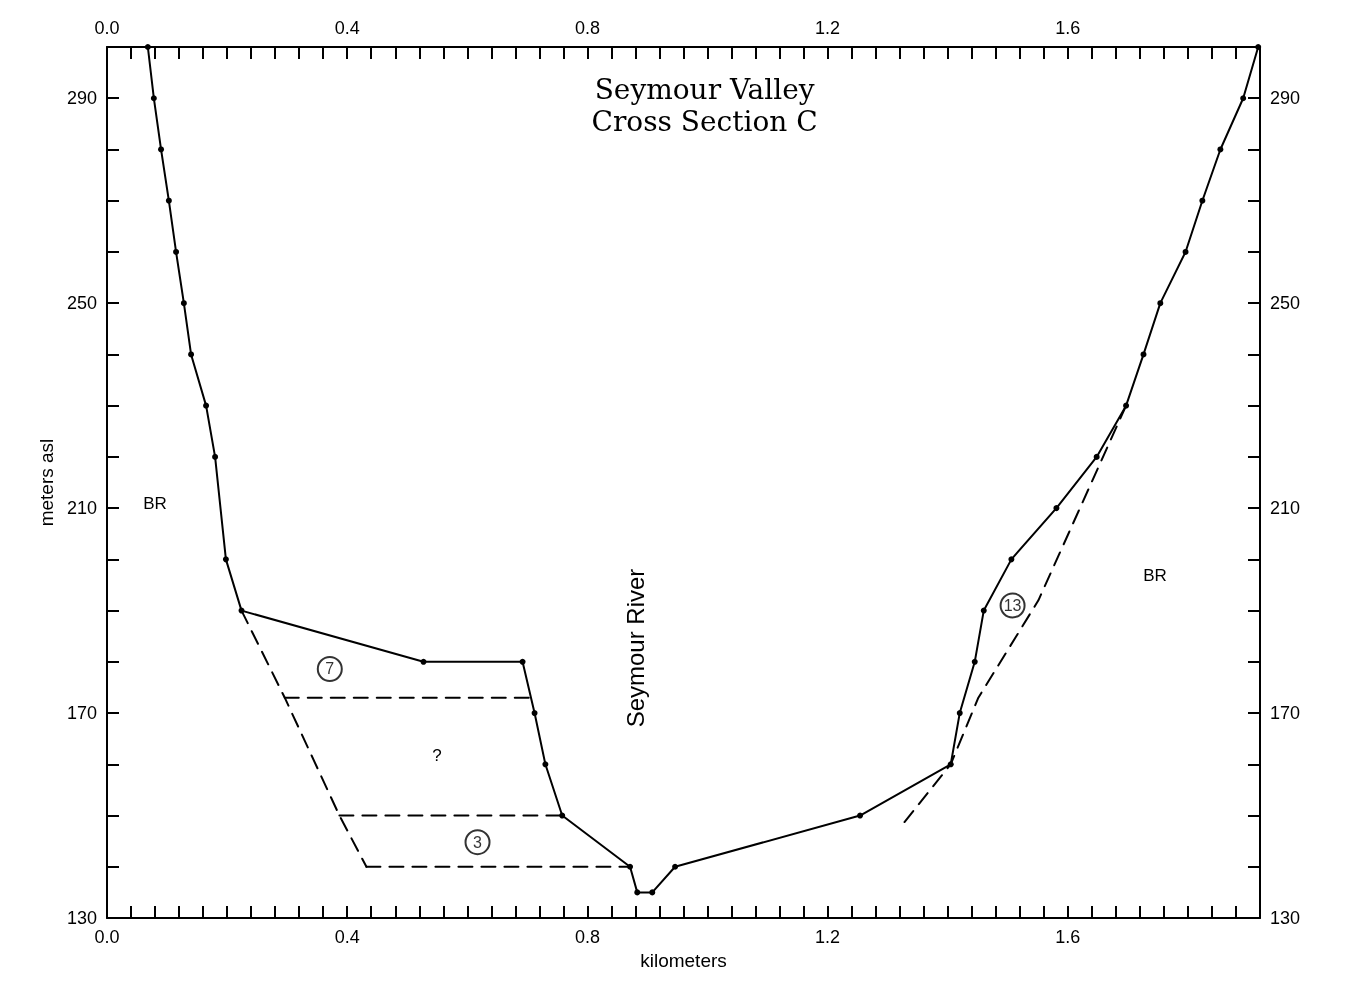 Image resolution: width=1346 pixels, height=997 pixels. I want to click on y-tick-label: 290, so click(81, 98).